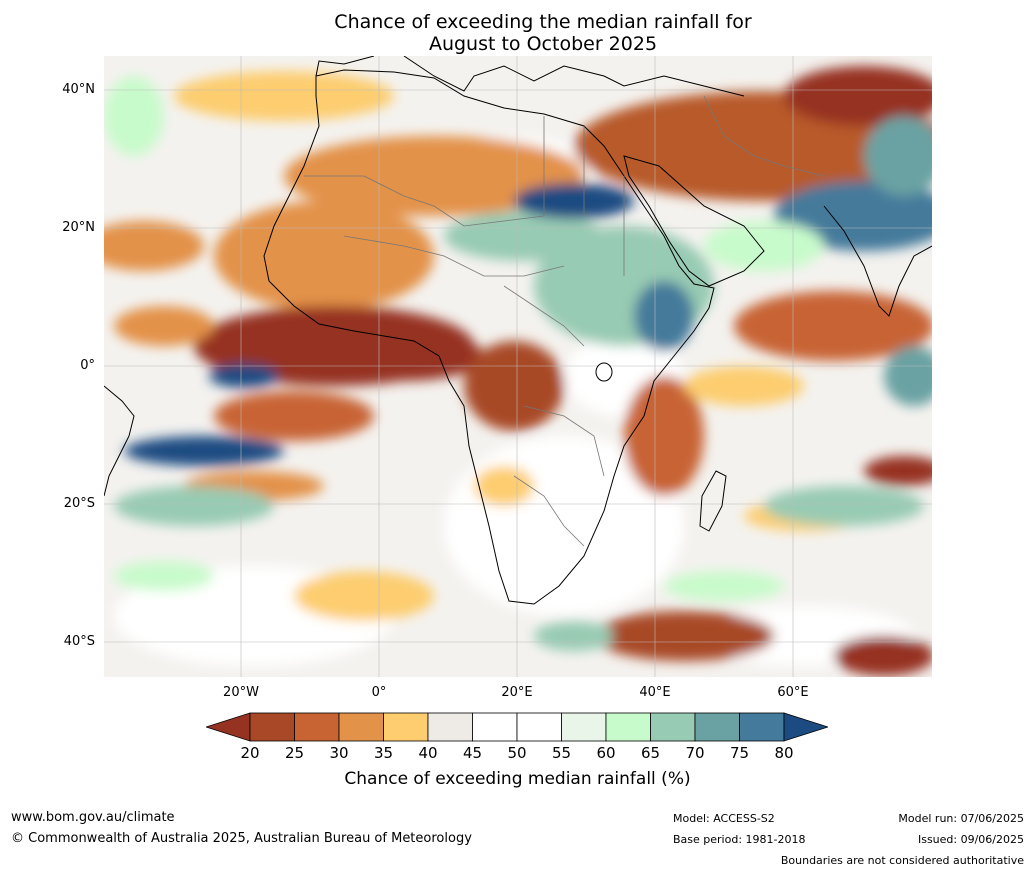 Image resolution: width=1035 pixels, height=873 pixels. Describe the element at coordinates (724, 818) in the screenshot. I see `model-text: Model: ACCESS-S2` at that location.